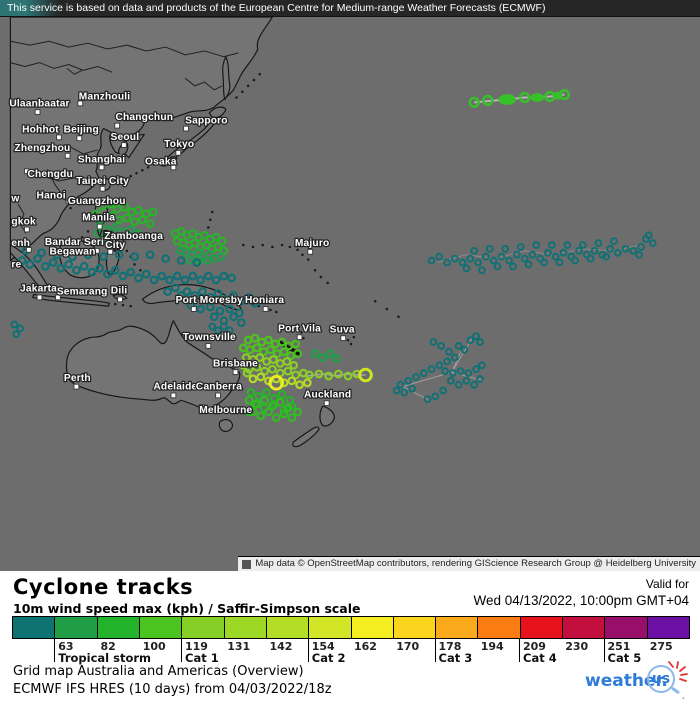 The height and width of the screenshot is (702, 700). What do you see at coordinates (268, 340) in the screenshot?
I see `cyclone-point-coral-sea-bright` at bounding box center [268, 340].